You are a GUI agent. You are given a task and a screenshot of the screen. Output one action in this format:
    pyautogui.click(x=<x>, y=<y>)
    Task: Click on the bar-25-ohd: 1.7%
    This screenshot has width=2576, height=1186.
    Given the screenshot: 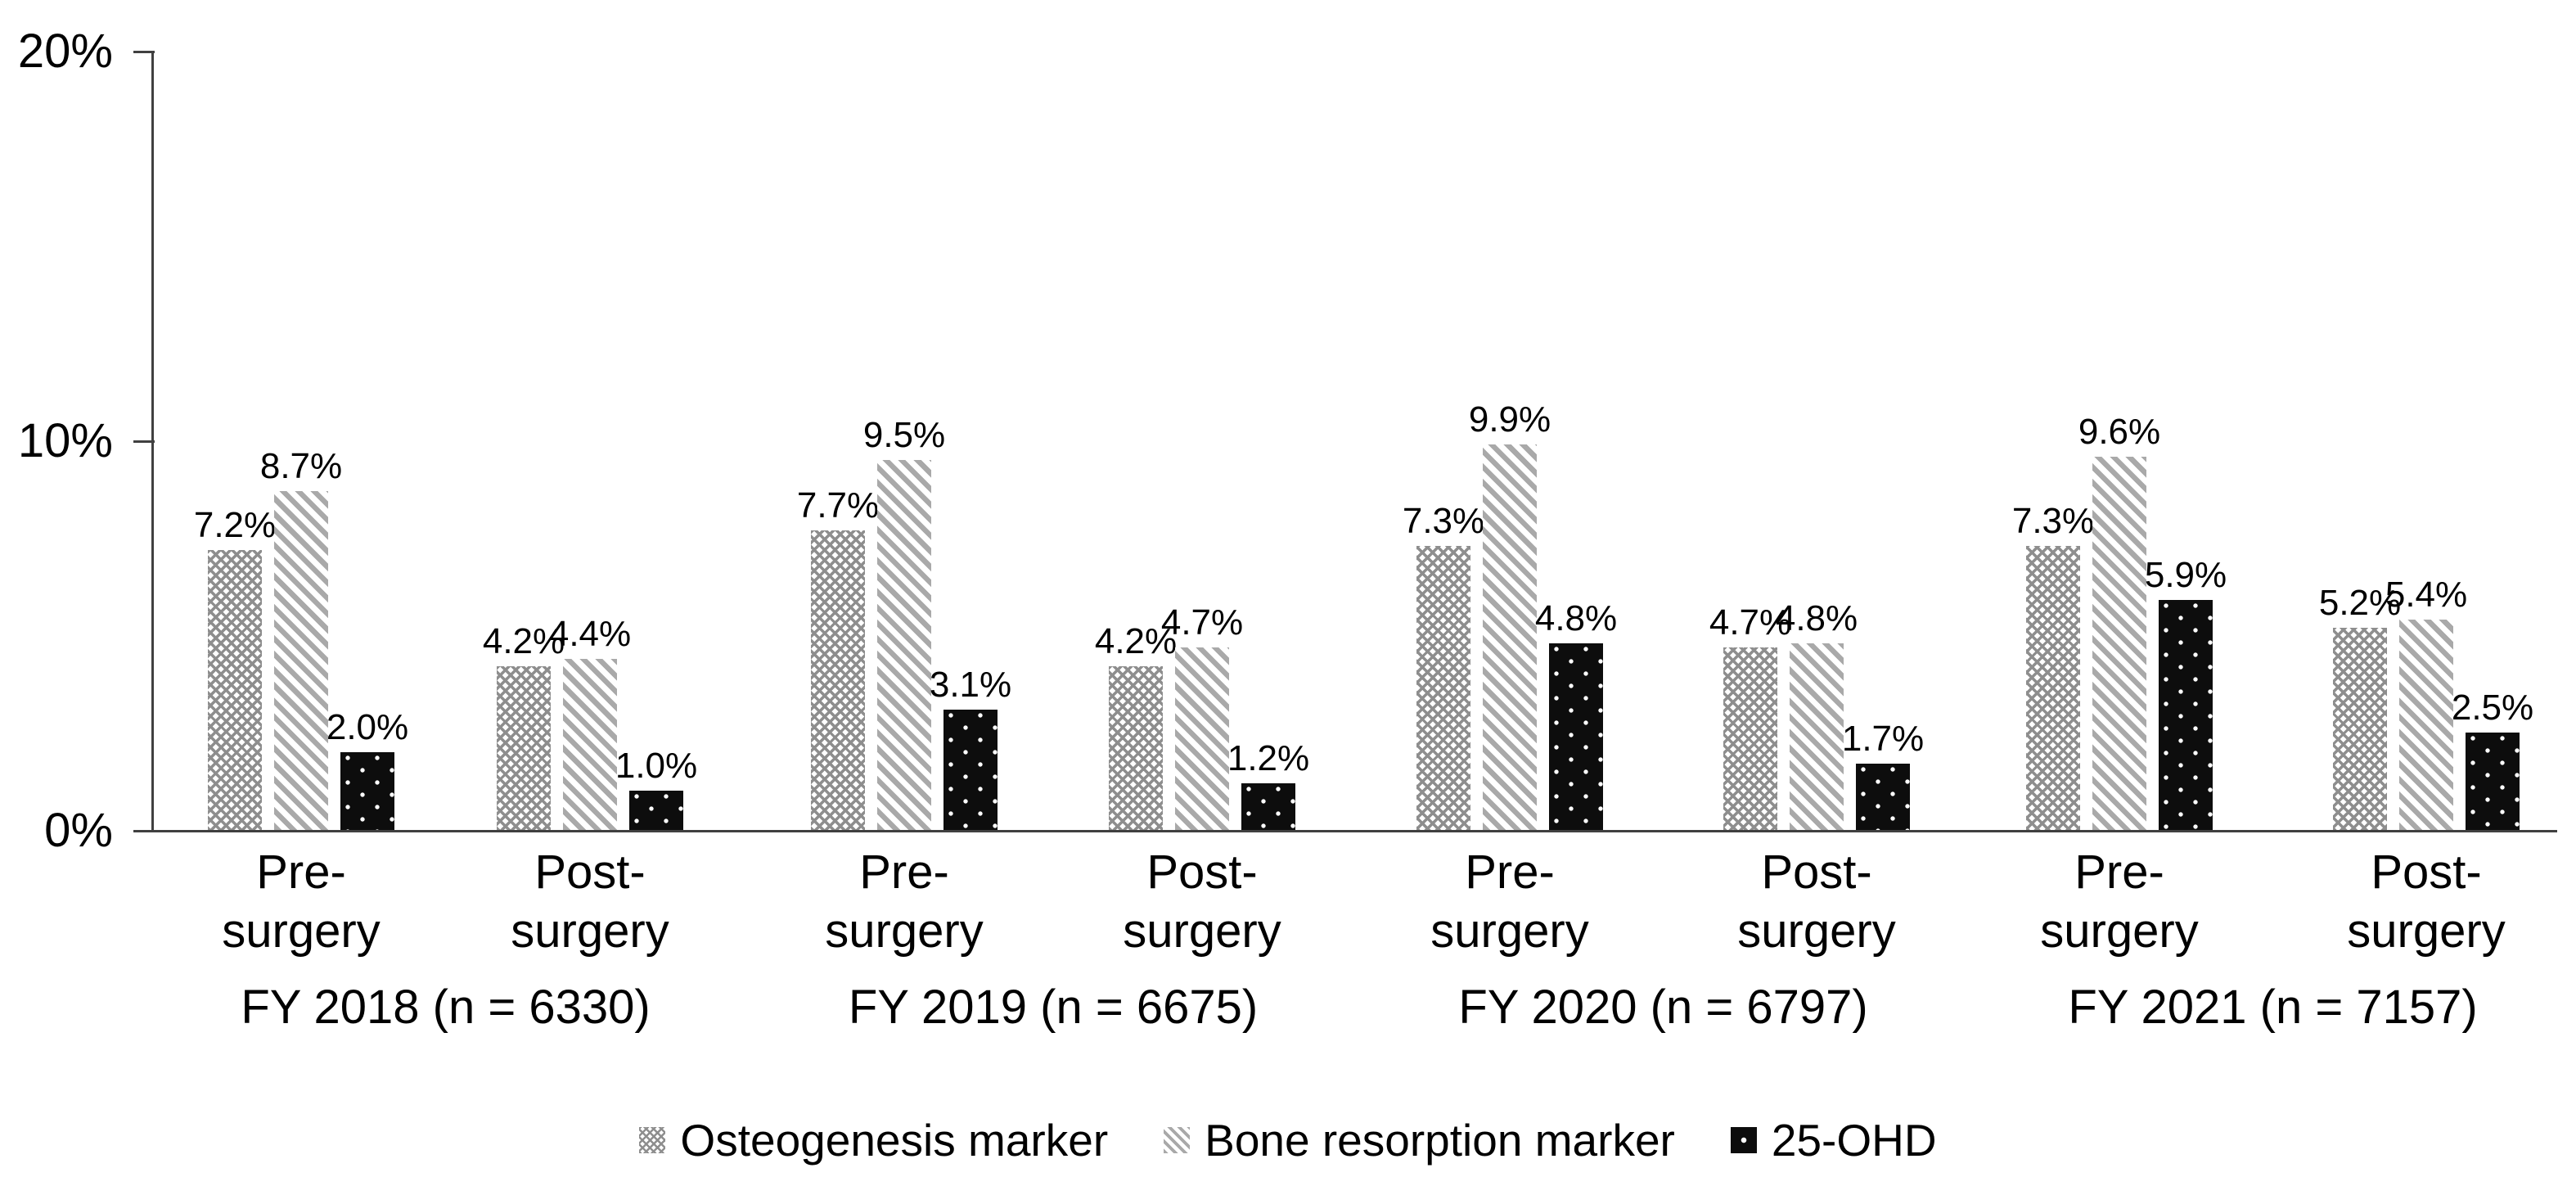 What is the action you would take?
    pyautogui.click(x=1883, y=774)
    